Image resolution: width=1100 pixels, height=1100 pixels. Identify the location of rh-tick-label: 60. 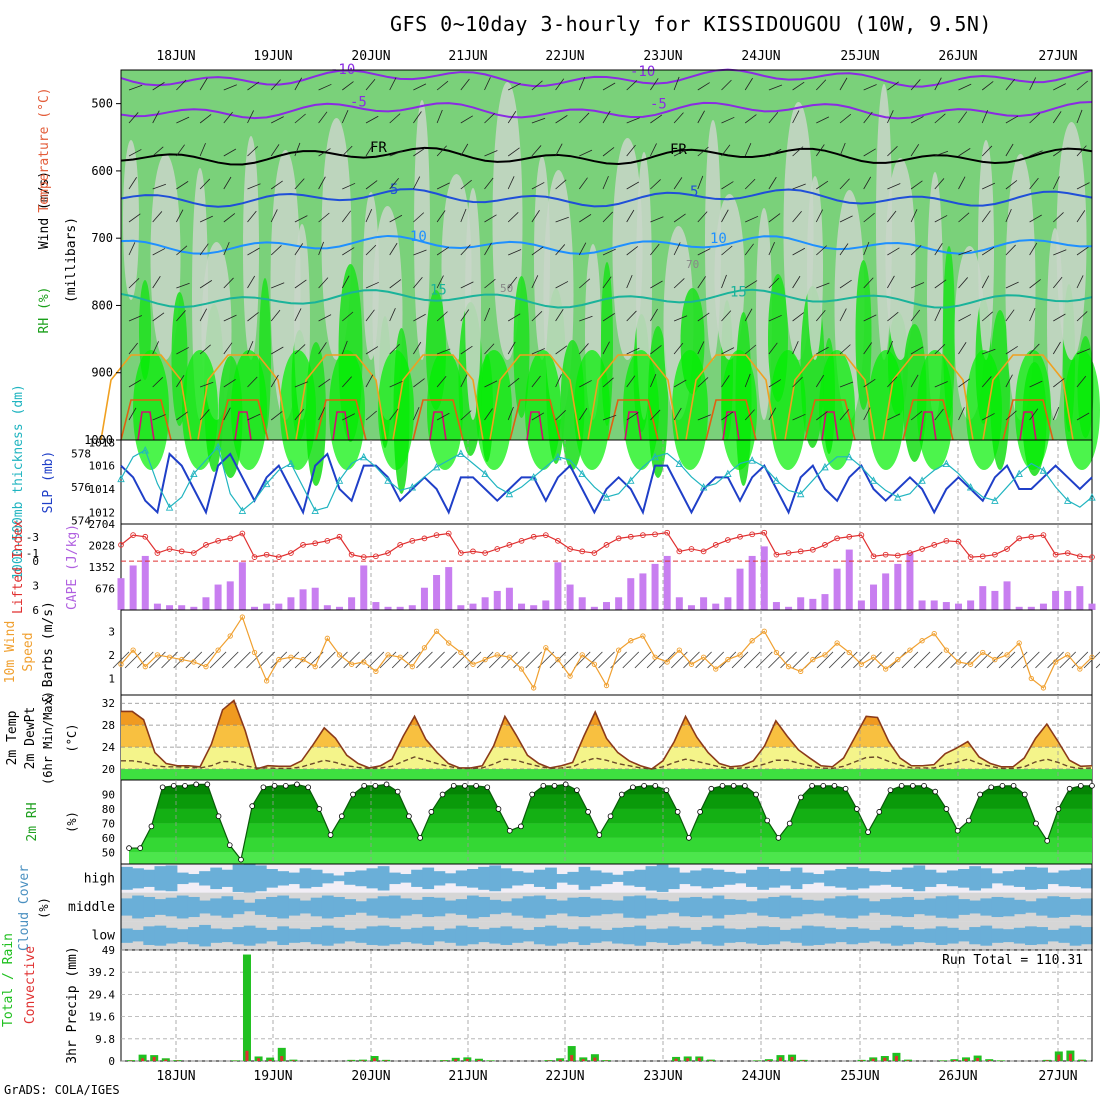
(108, 838).